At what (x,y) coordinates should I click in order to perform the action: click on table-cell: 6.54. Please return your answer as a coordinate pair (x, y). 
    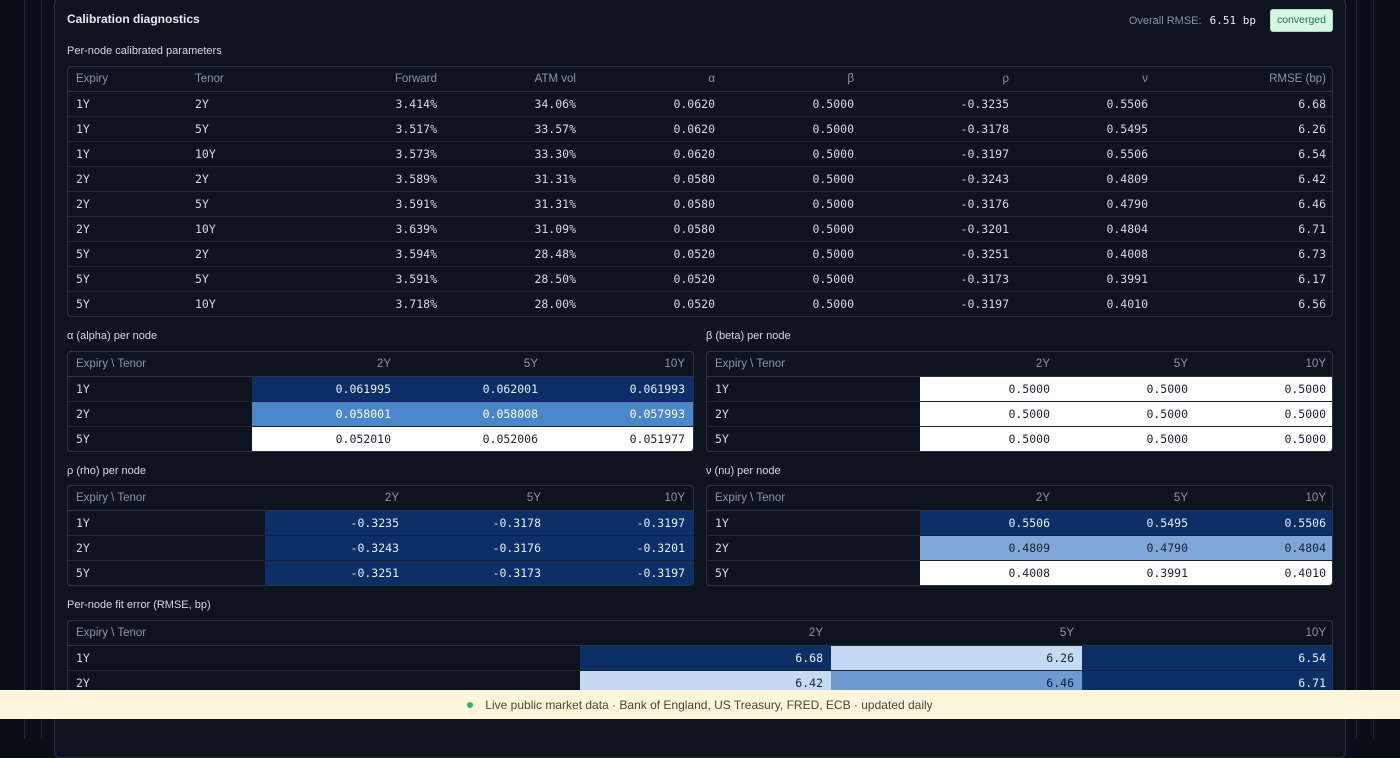
    Looking at the image, I should click on (1244, 154).